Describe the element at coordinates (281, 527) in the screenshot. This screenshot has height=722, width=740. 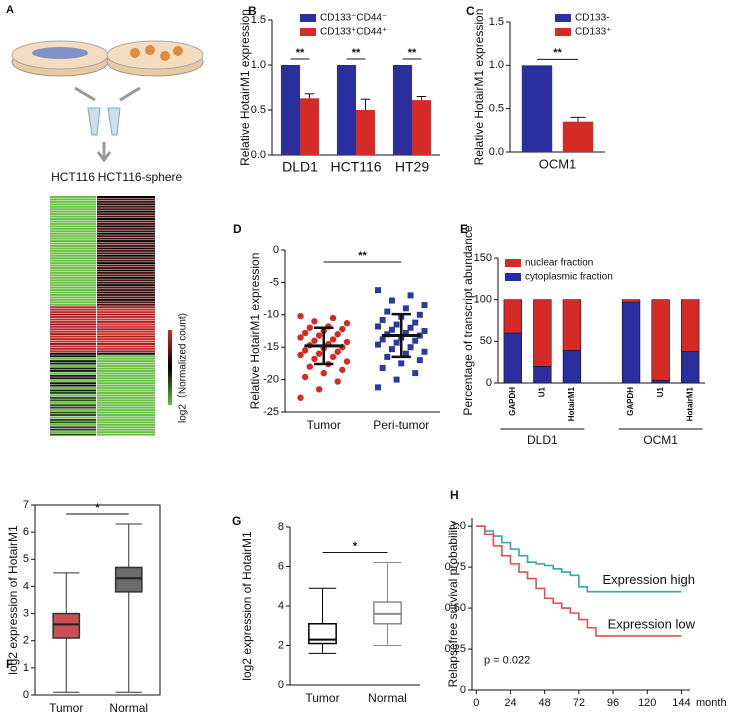
I see `y-tick-label: 8` at that location.